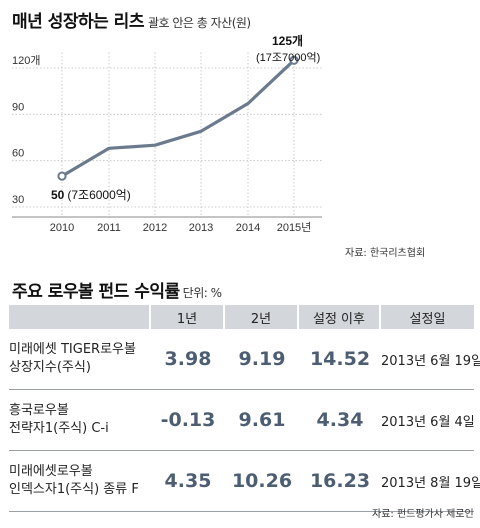 The width and height of the screenshot is (480, 528). What do you see at coordinates (91, 195) in the screenshot?
I see `data-label: 50 (7조6000억)` at bounding box center [91, 195].